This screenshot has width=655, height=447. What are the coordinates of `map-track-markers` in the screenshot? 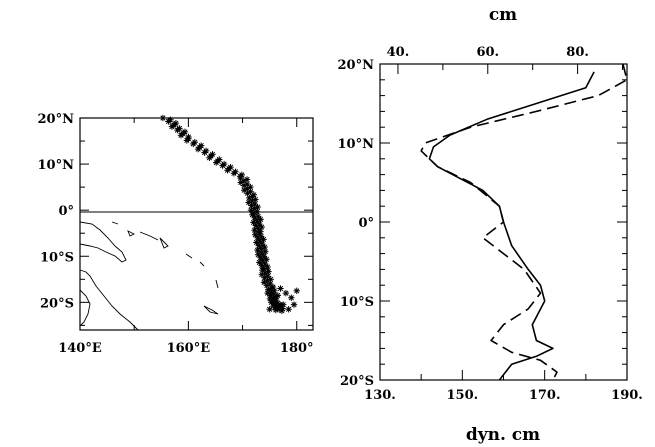 It's located at (229, 214).